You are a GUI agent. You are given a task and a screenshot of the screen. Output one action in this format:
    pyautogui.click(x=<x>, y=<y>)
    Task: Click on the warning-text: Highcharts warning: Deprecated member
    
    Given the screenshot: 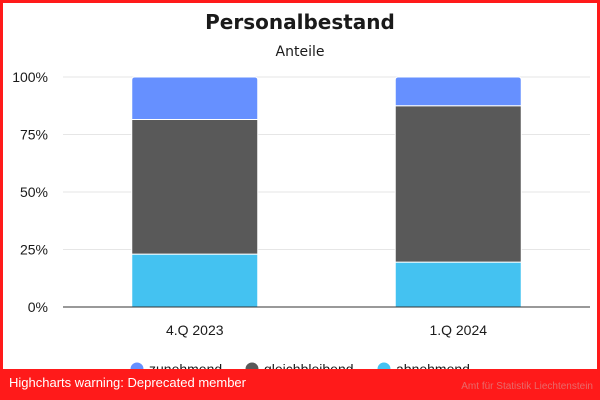 What is the action you would take?
    pyautogui.click(x=127, y=382)
    